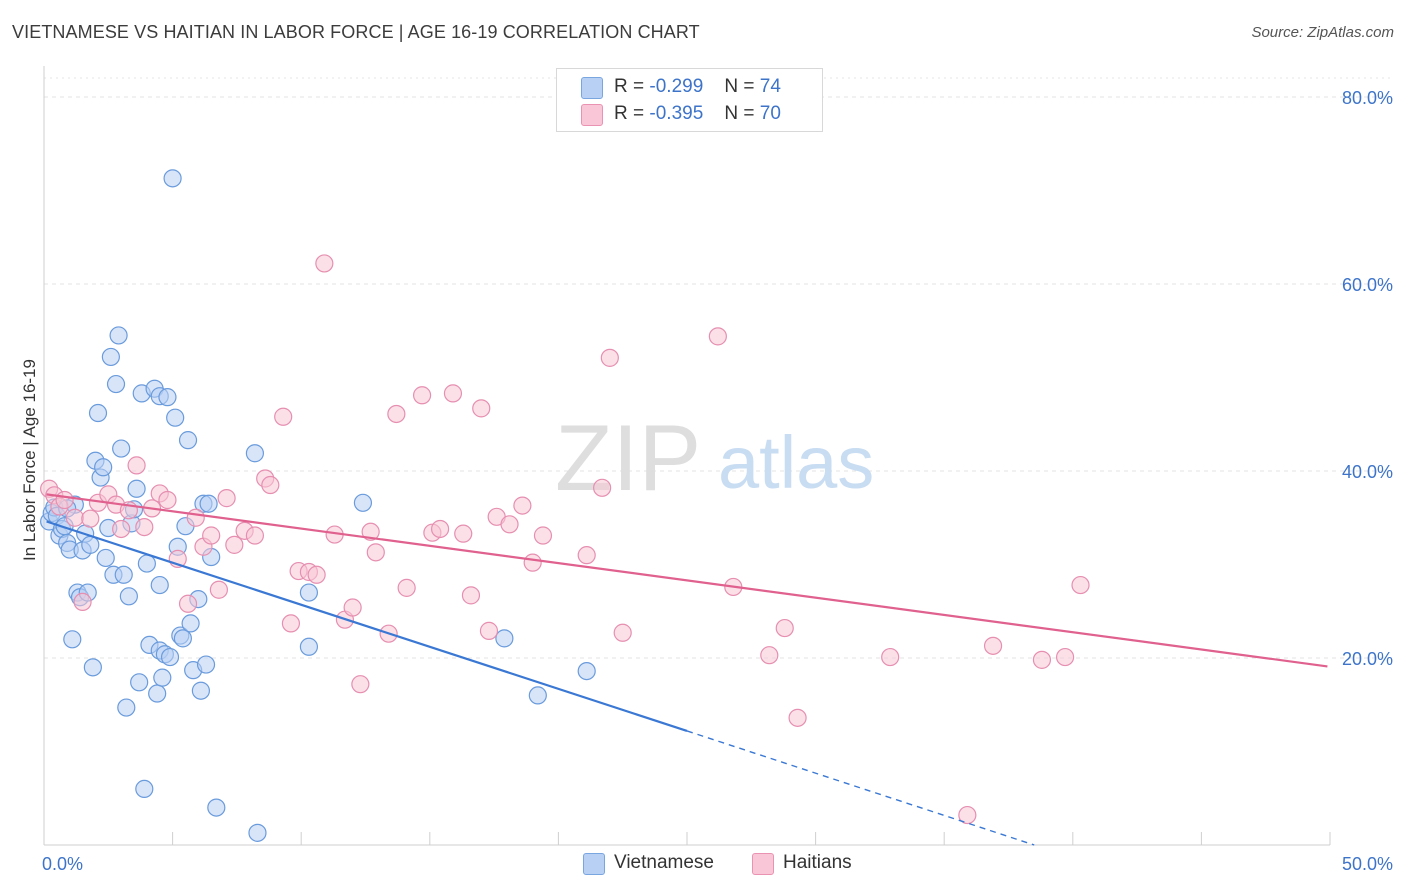 The height and width of the screenshot is (892, 1406). Describe the element at coordinates (689, 100) in the screenshot. I see `stats-legend: R = -0.299 N = 74 R = -0.395 N = 70` at that location.